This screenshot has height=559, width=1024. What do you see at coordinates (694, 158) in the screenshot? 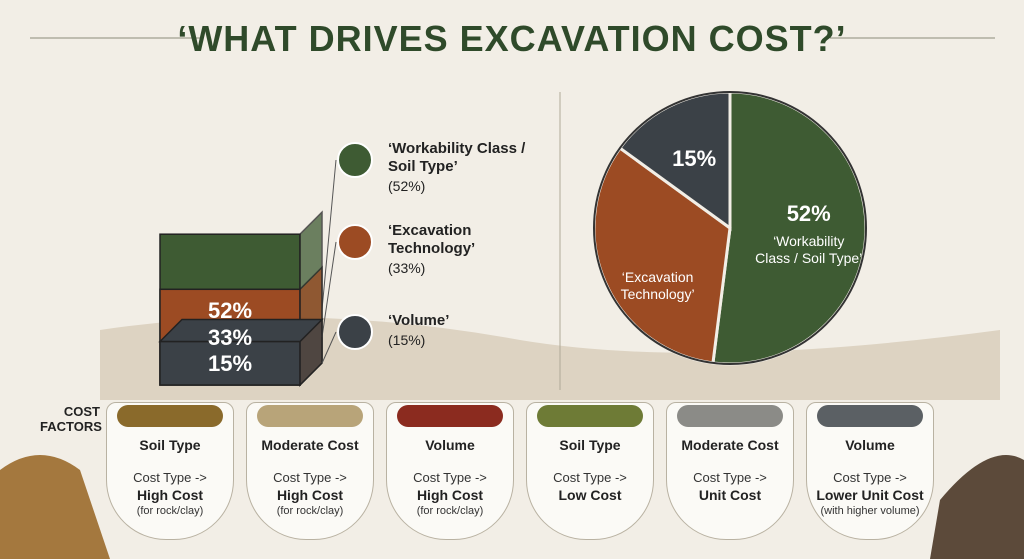
I see `pie-value-label: 15%` at bounding box center [694, 158].